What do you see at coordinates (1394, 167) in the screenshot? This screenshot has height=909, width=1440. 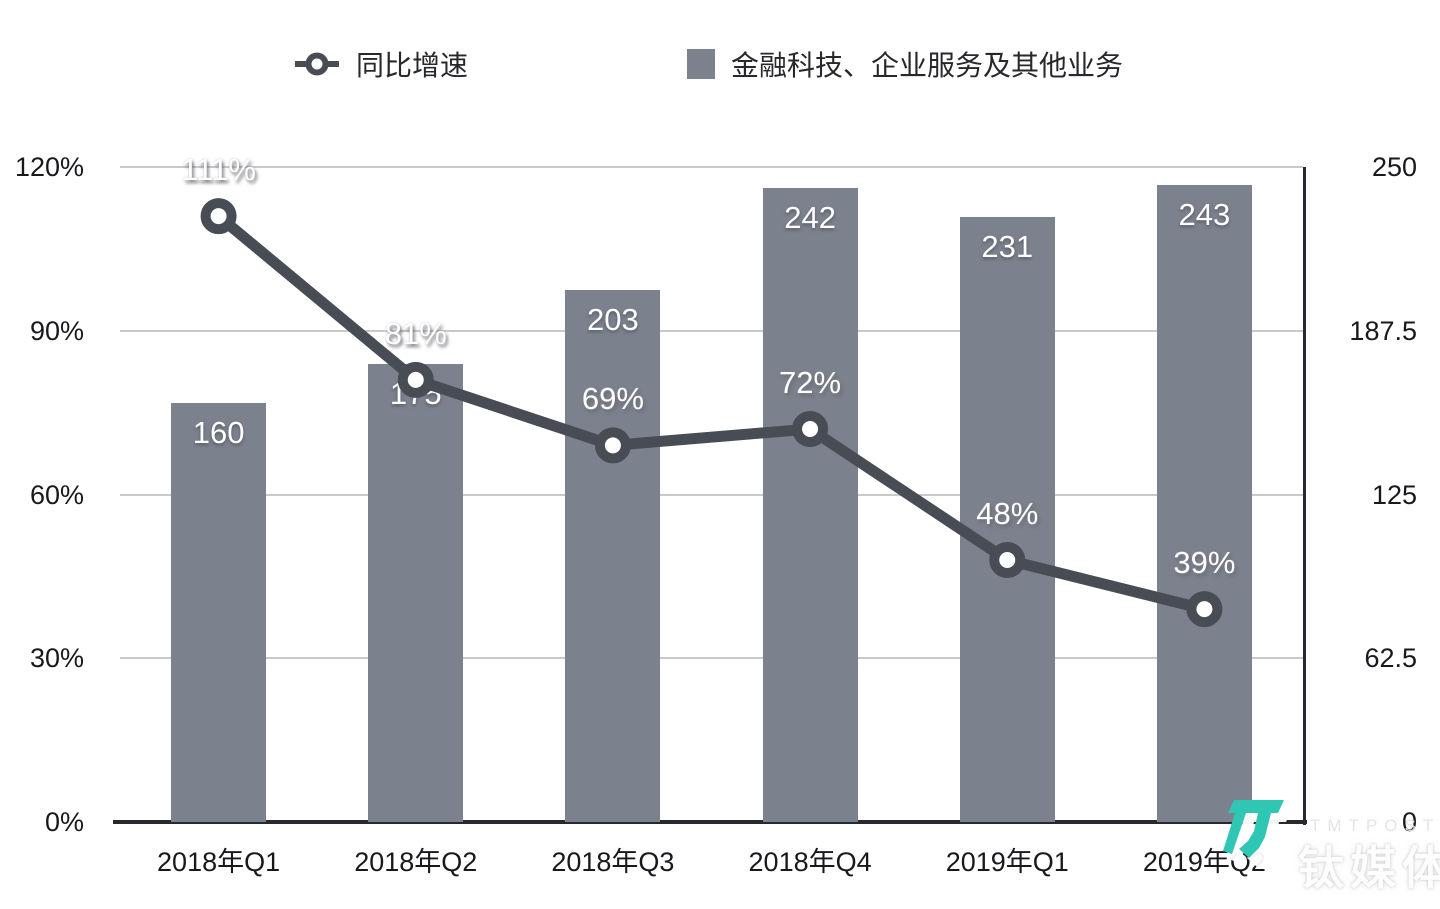 I see `right-axis-tick: 250` at bounding box center [1394, 167].